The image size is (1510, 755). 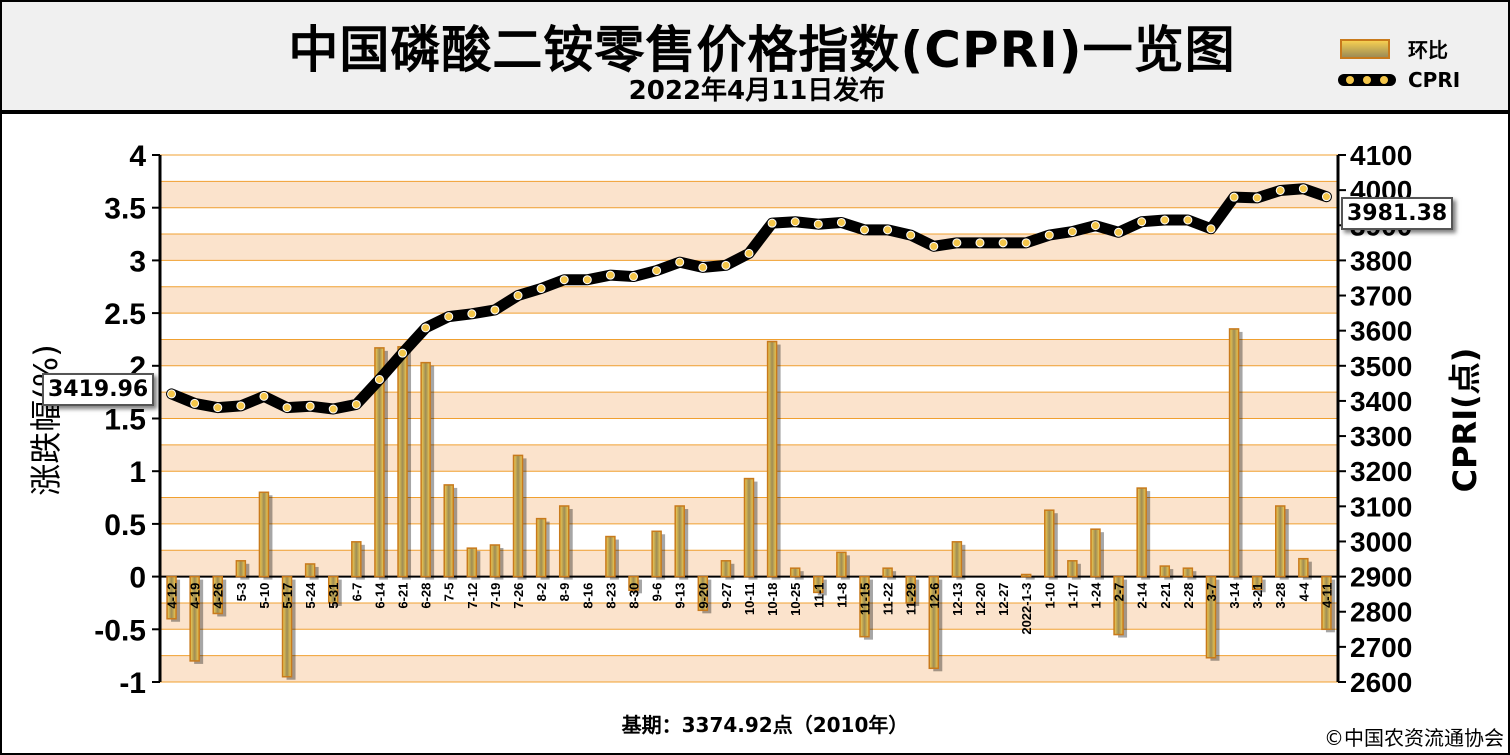 I want to click on y-left-tick-label: 0, so click(x=137, y=578).